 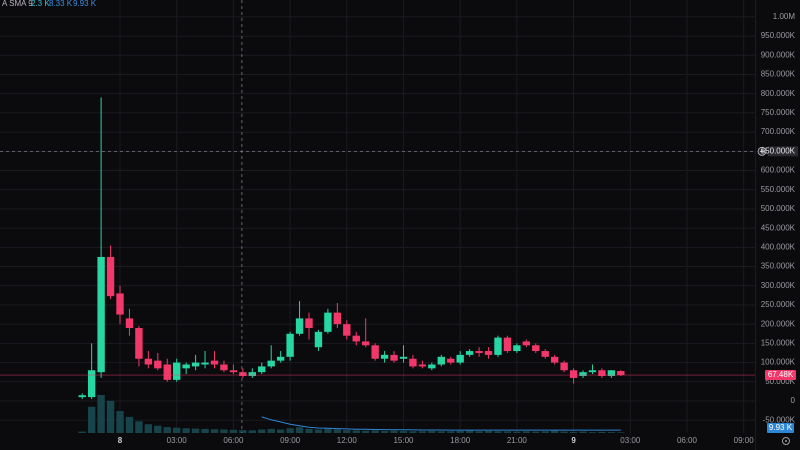 I want to click on x-tick-label: 9, so click(x=573, y=440).